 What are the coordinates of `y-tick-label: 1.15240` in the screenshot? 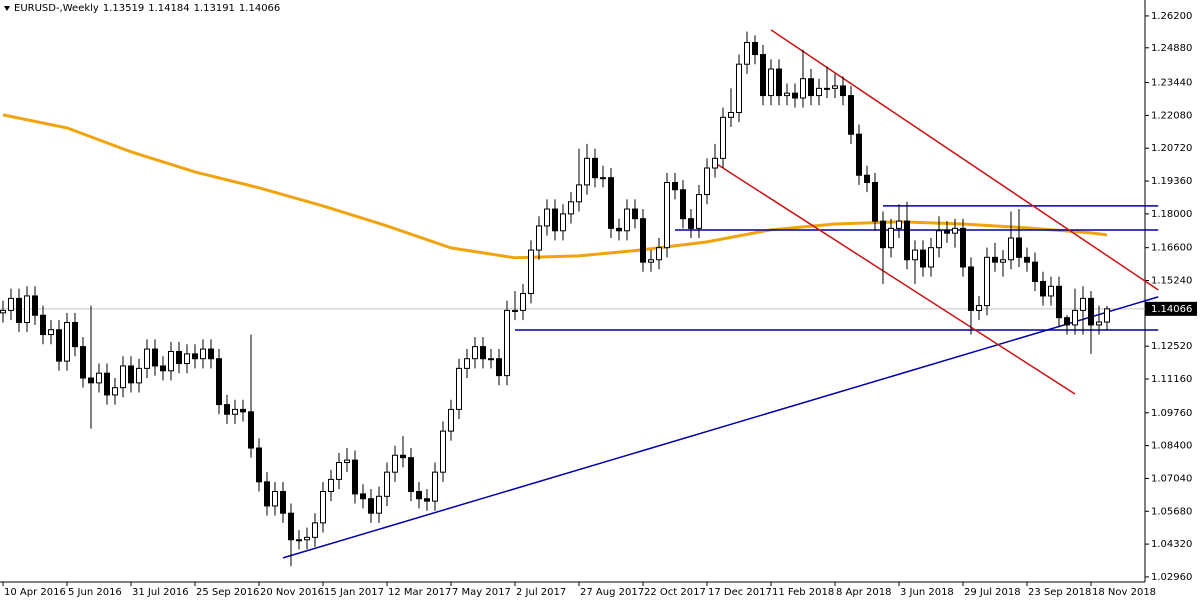 It's located at (1171, 280).